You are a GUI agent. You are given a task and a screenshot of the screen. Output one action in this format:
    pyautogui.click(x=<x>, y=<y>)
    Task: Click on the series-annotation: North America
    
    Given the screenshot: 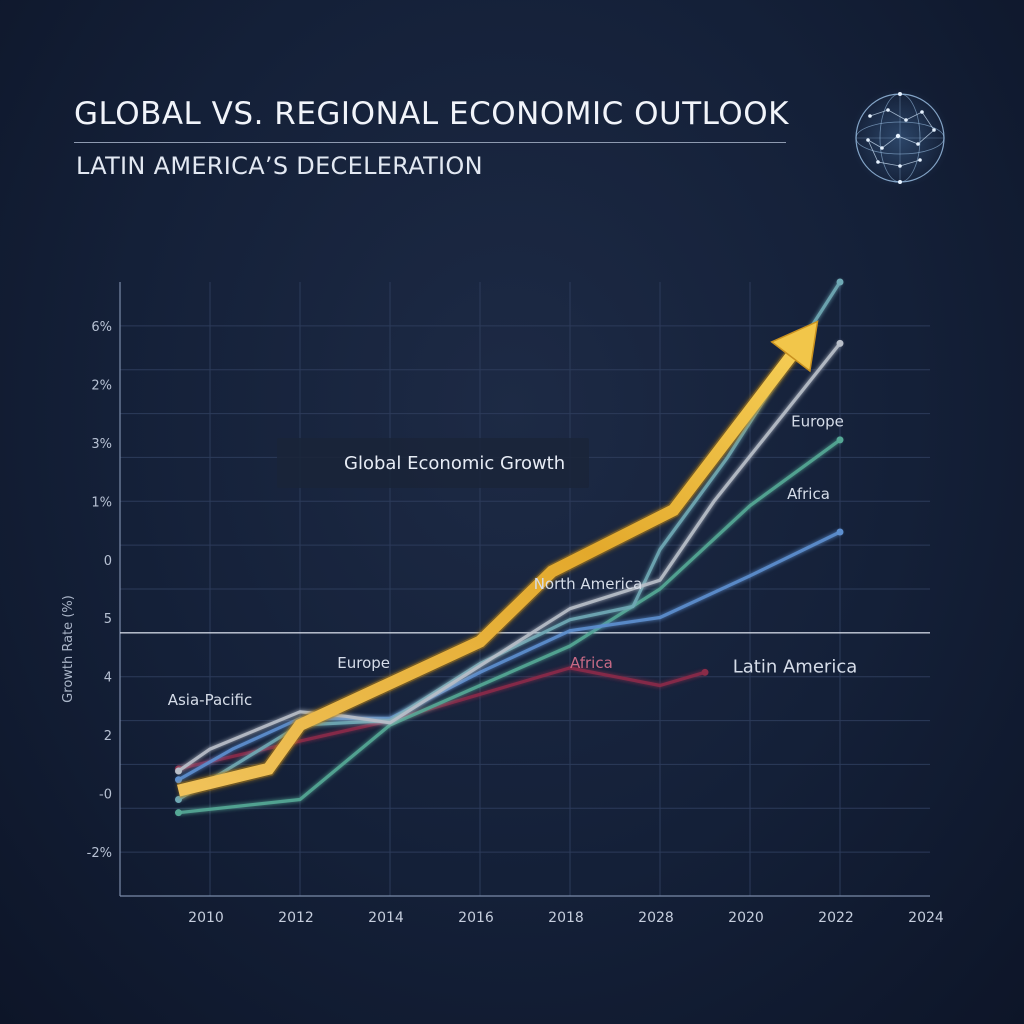 What is the action you would take?
    pyautogui.click(x=588, y=584)
    